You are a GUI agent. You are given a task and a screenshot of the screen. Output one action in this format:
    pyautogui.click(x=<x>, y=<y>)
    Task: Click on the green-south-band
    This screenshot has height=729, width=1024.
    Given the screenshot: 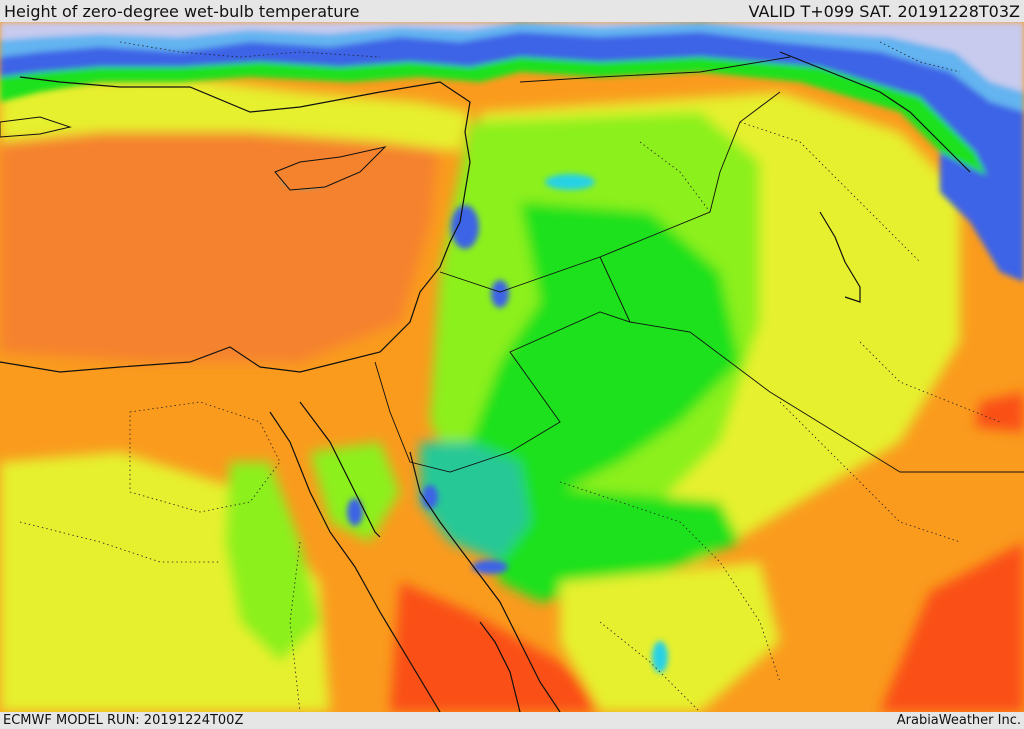 What is the action you would take?
    pyautogui.click(x=605, y=542)
    